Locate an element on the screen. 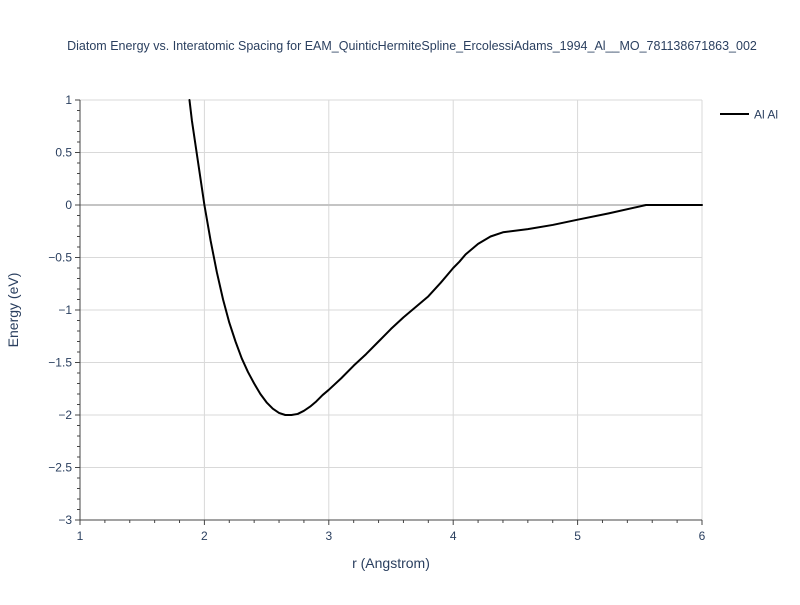 The width and height of the screenshot is (800, 605). legend: Al Al is located at coordinates (749, 115).